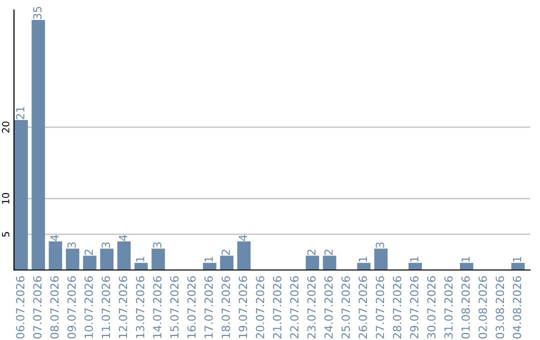 Image resolution: width=540 pixels, height=340 pixels. What do you see at coordinates (123, 307) in the screenshot?
I see `x-tick-label: 12.07.2026` at bounding box center [123, 307].